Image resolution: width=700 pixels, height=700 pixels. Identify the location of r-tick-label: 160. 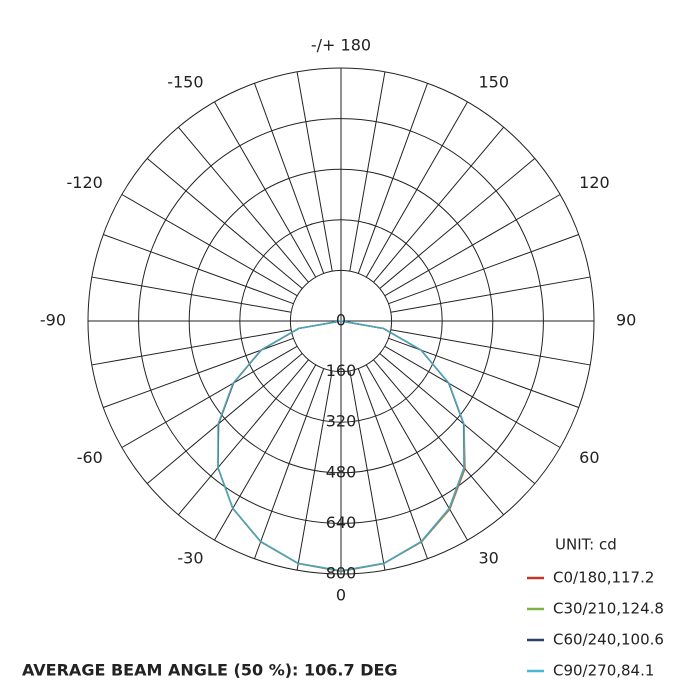
(341, 370).